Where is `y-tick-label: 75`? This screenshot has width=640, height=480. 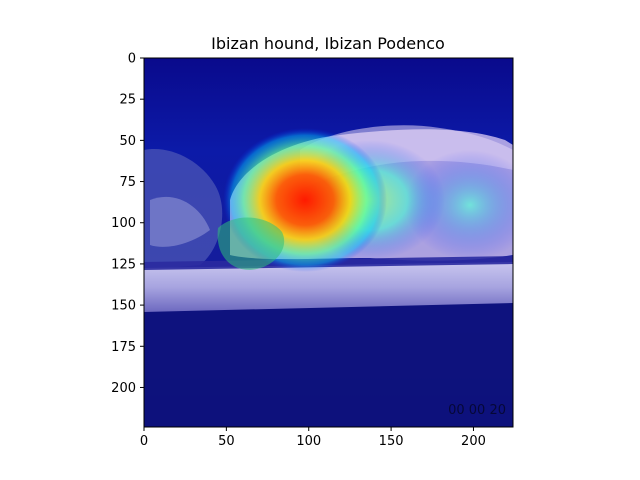 y-tick-label: 75 is located at coordinates (127, 182).